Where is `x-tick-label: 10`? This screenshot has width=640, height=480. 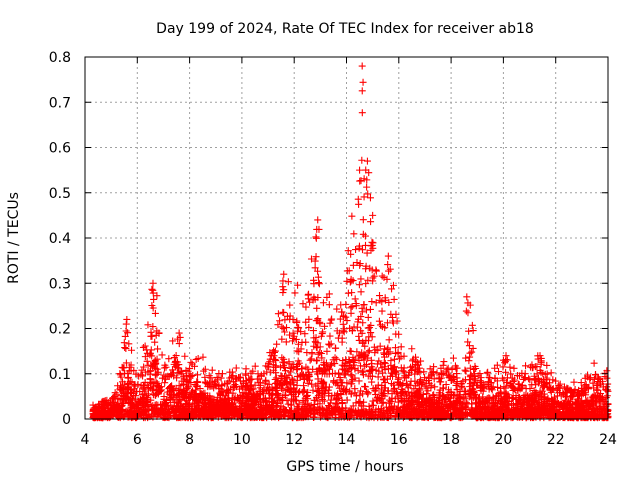
x-tick-label: 10 is located at coordinates (242, 440).